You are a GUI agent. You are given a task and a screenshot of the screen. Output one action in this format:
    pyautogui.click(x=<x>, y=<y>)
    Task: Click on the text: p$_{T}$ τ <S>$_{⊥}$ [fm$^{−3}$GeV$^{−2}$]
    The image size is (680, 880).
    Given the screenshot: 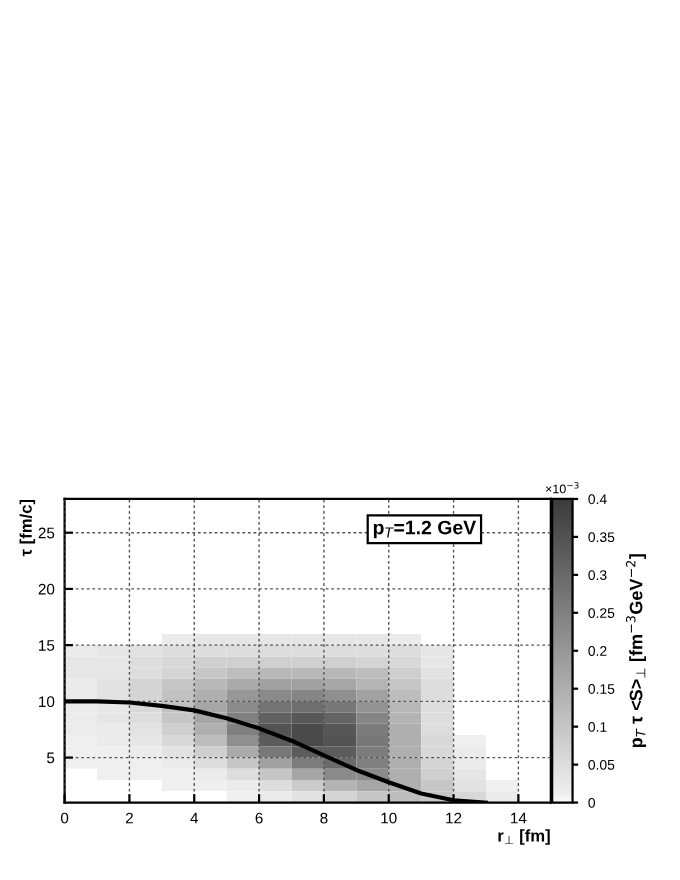 What is the action you would take?
    pyautogui.click(x=636, y=651)
    